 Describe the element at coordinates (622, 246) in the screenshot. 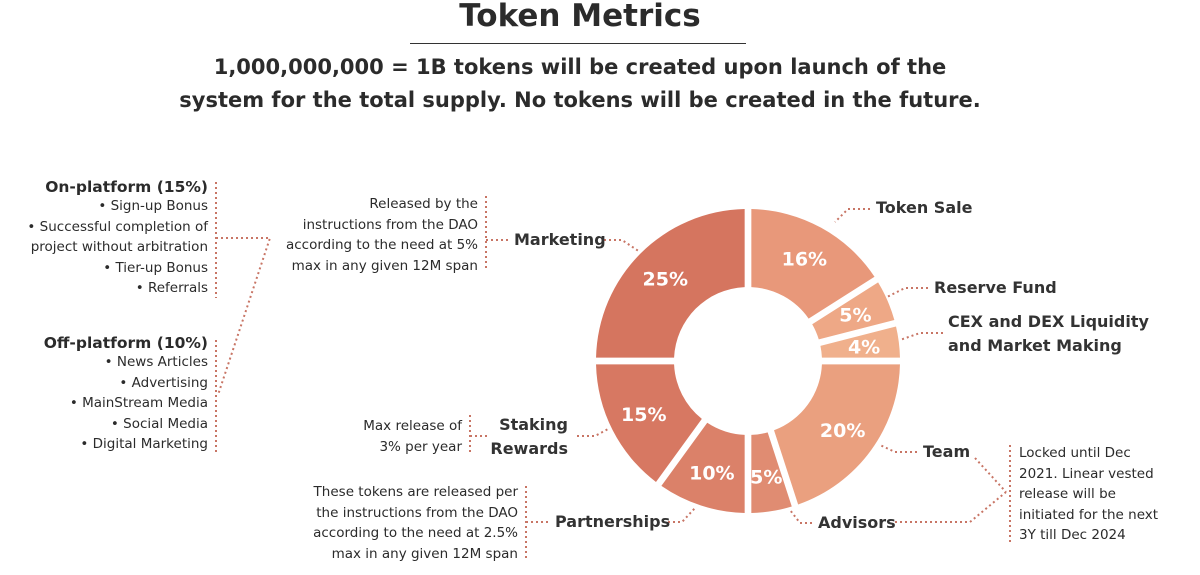

I see `leader-marketing` at that location.